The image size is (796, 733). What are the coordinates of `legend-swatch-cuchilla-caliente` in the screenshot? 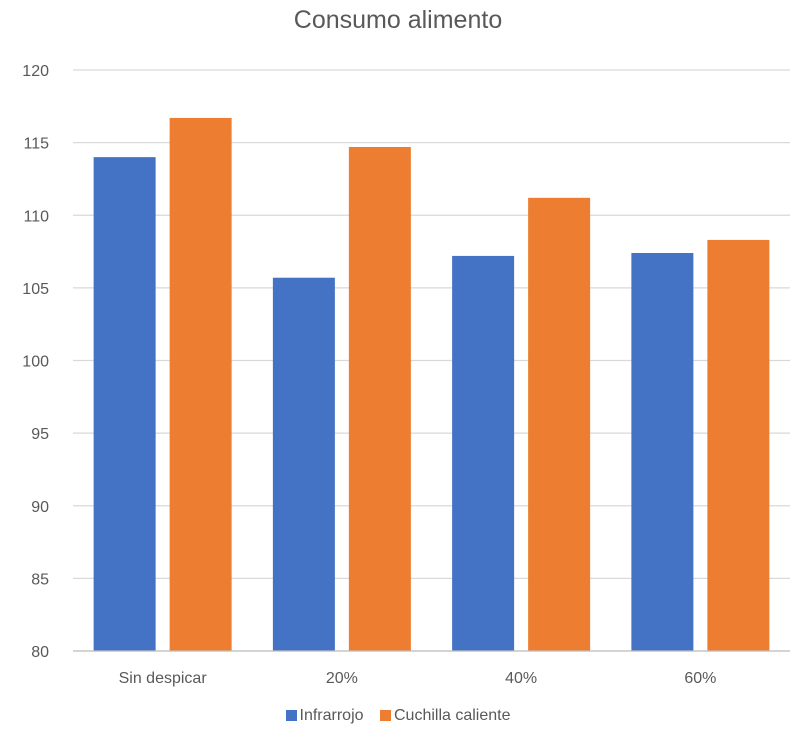 It's located at (385, 715).